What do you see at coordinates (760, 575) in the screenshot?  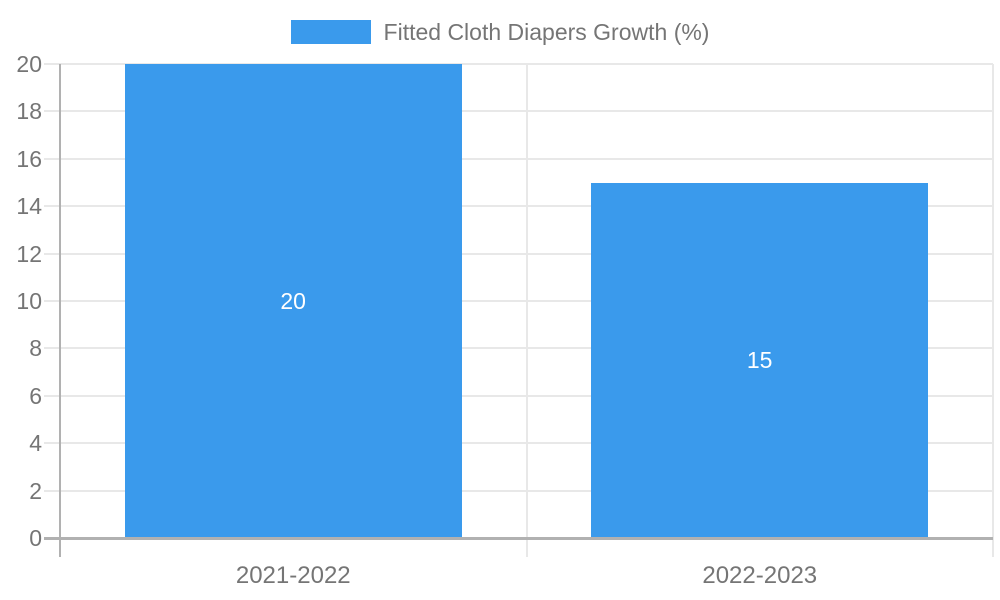 I see `x-axis-category-label: 2022-2023` at bounding box center [760, 575].